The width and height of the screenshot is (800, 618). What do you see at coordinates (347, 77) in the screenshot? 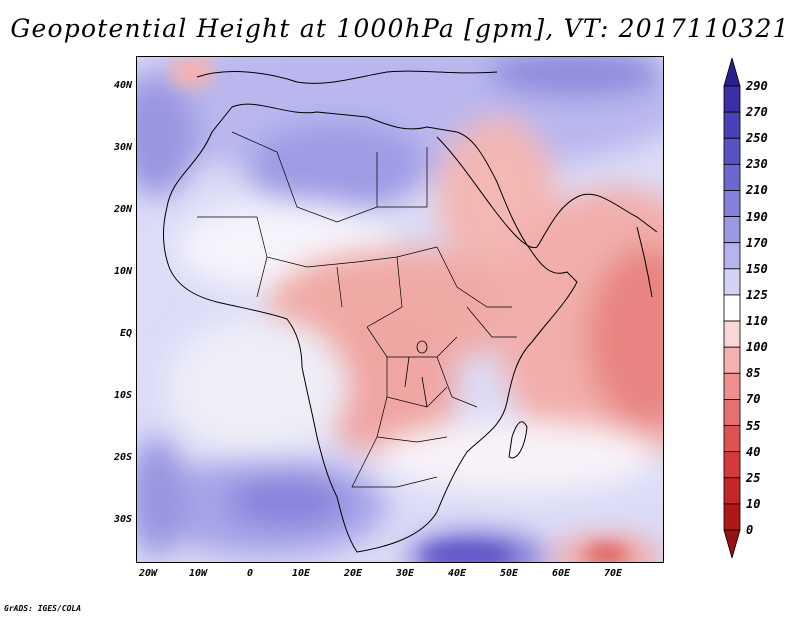
I see `europe-coastline` at bounding box center [347, 77].